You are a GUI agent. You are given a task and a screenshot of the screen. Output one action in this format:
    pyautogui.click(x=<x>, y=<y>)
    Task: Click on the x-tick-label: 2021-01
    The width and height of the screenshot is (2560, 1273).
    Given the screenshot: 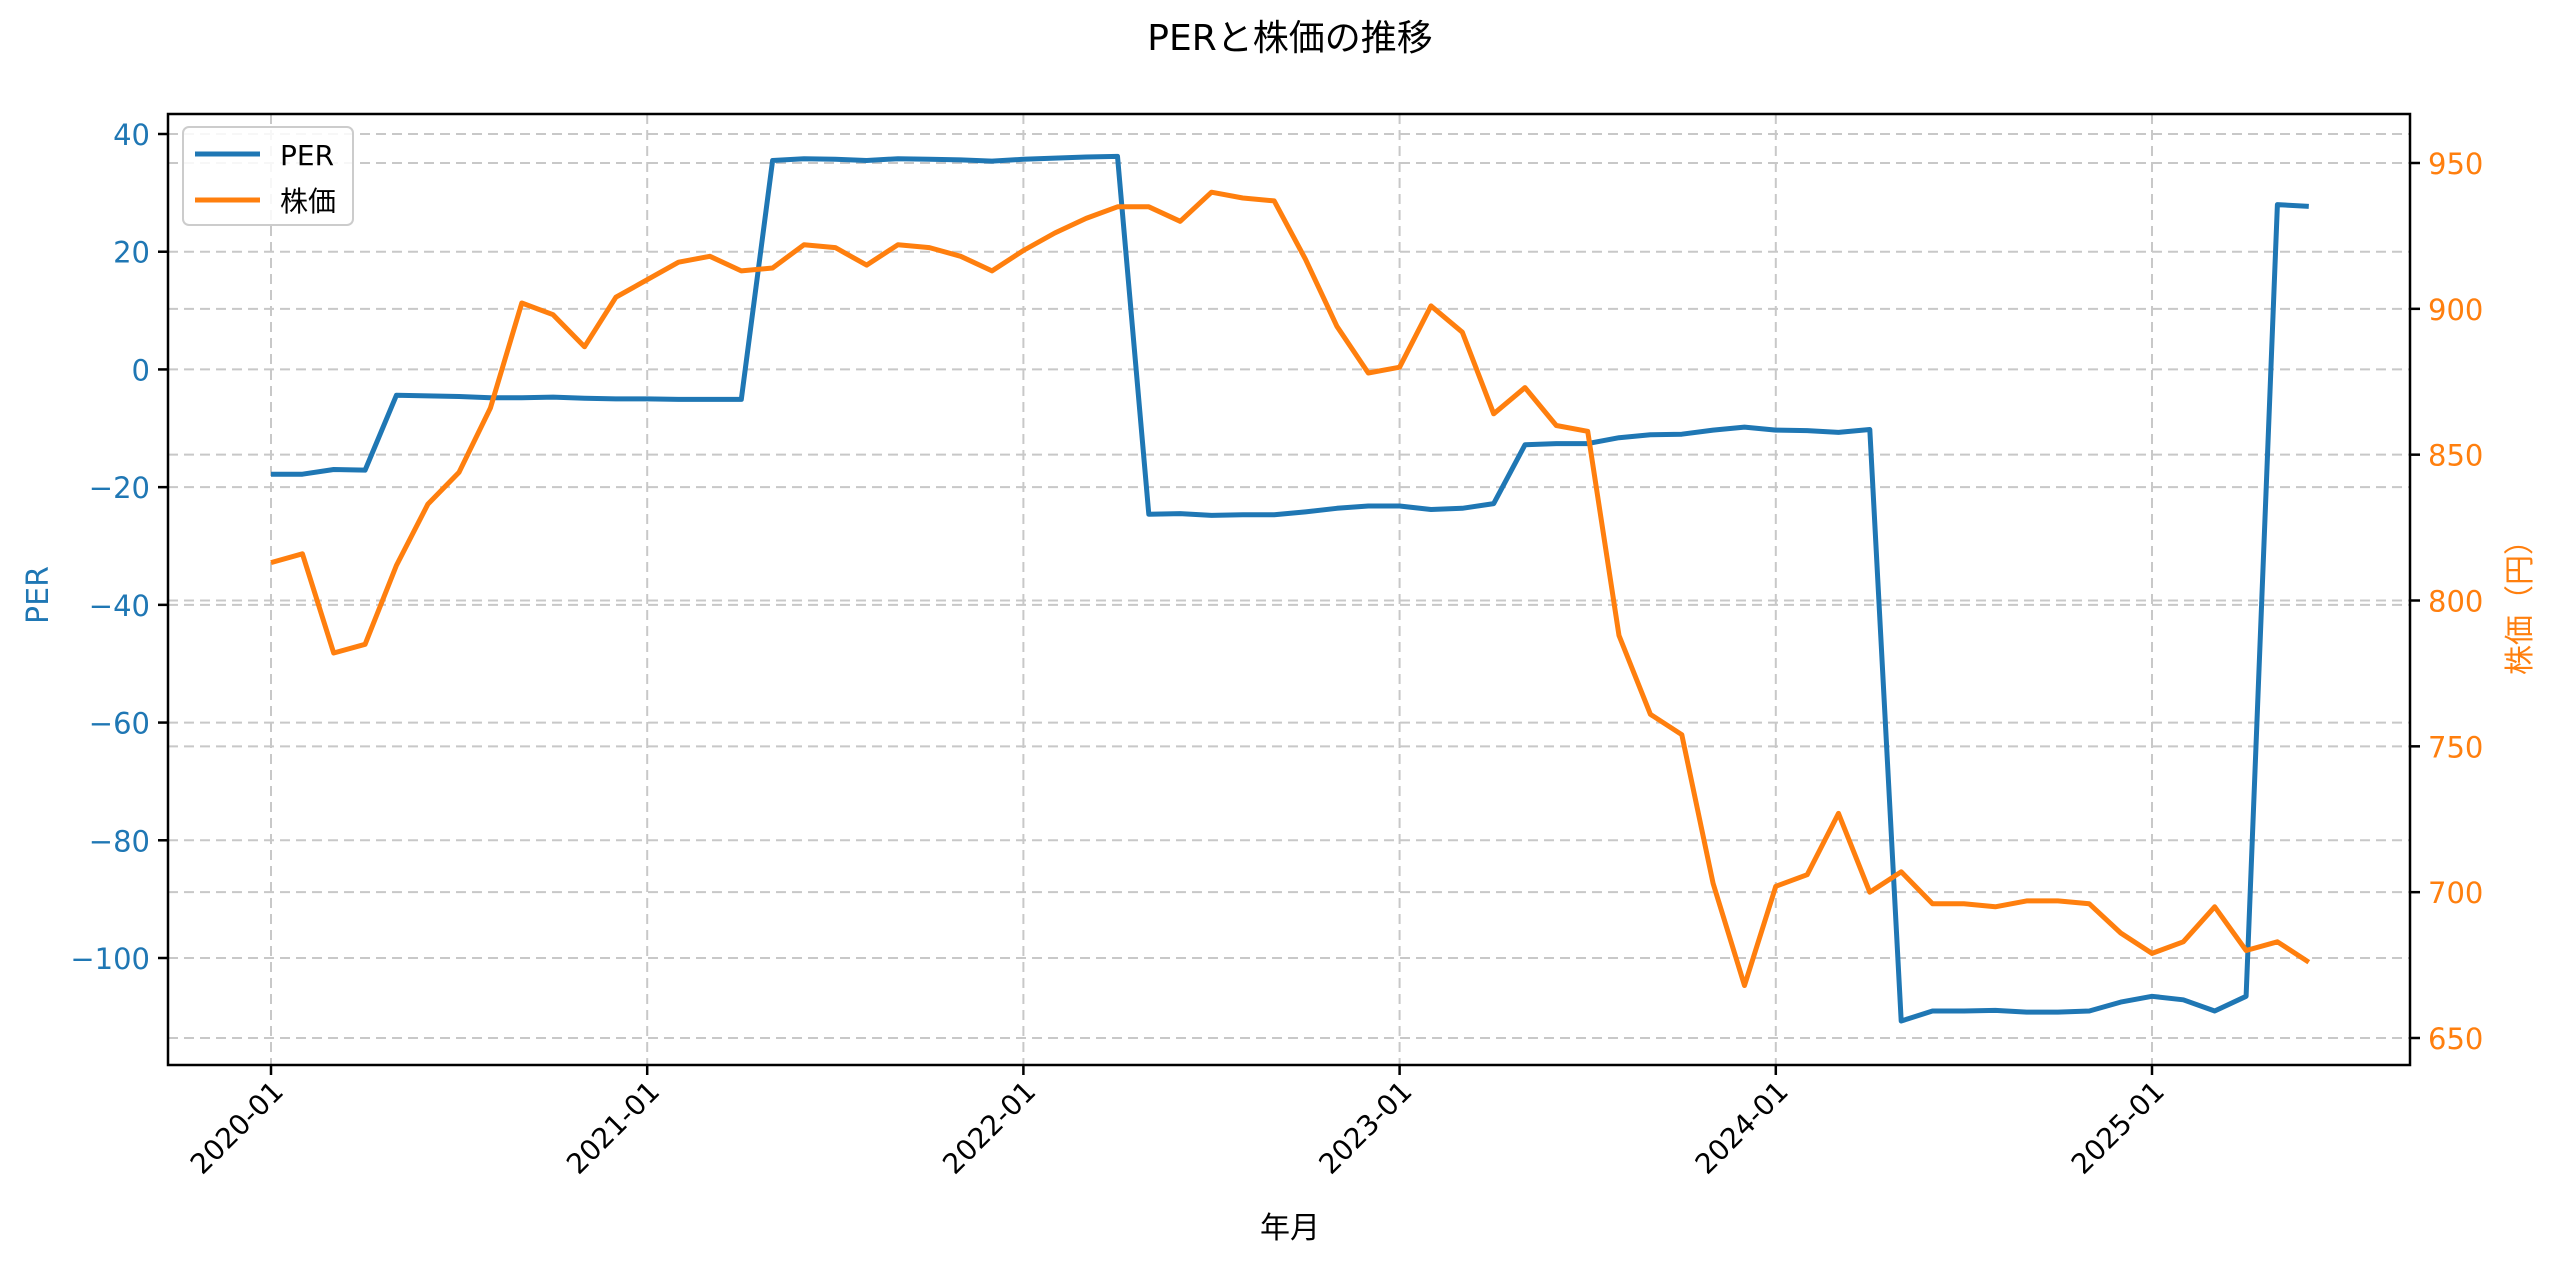 What is the action you would take?
    pyautogui.click(x=613, y=1128)
    